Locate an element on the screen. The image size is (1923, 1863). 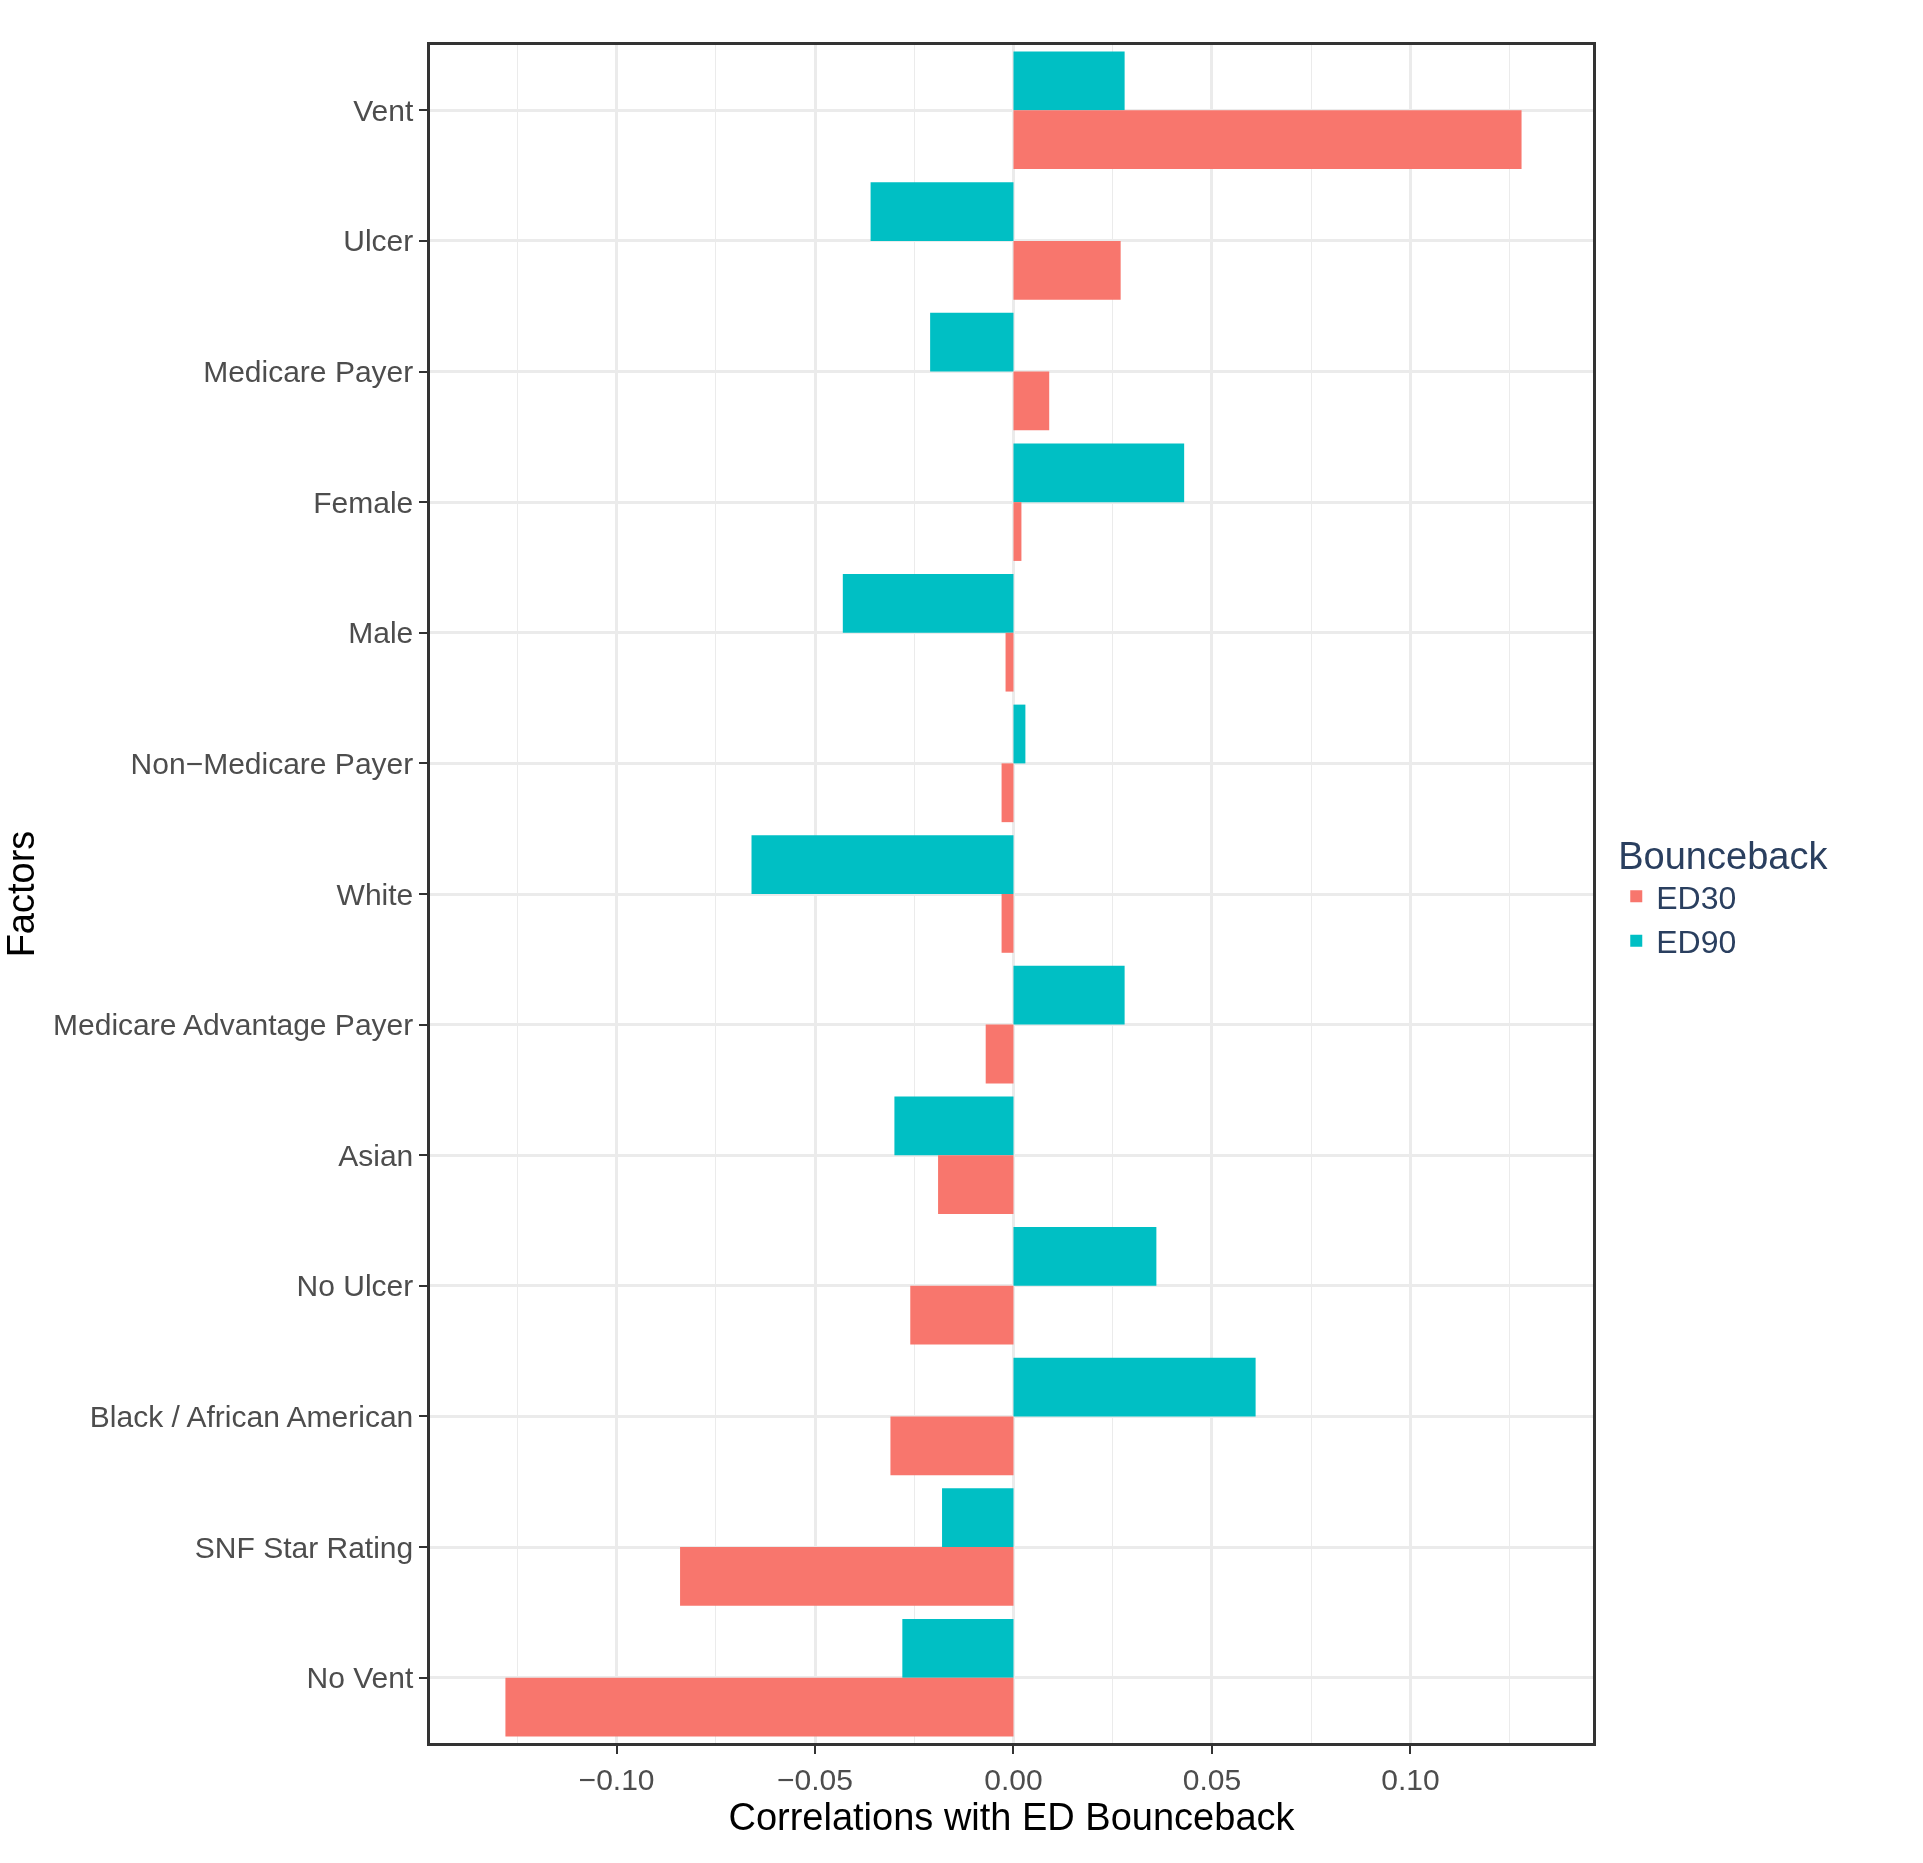
y-tick-label: Female is located at coordinates (363, 502).